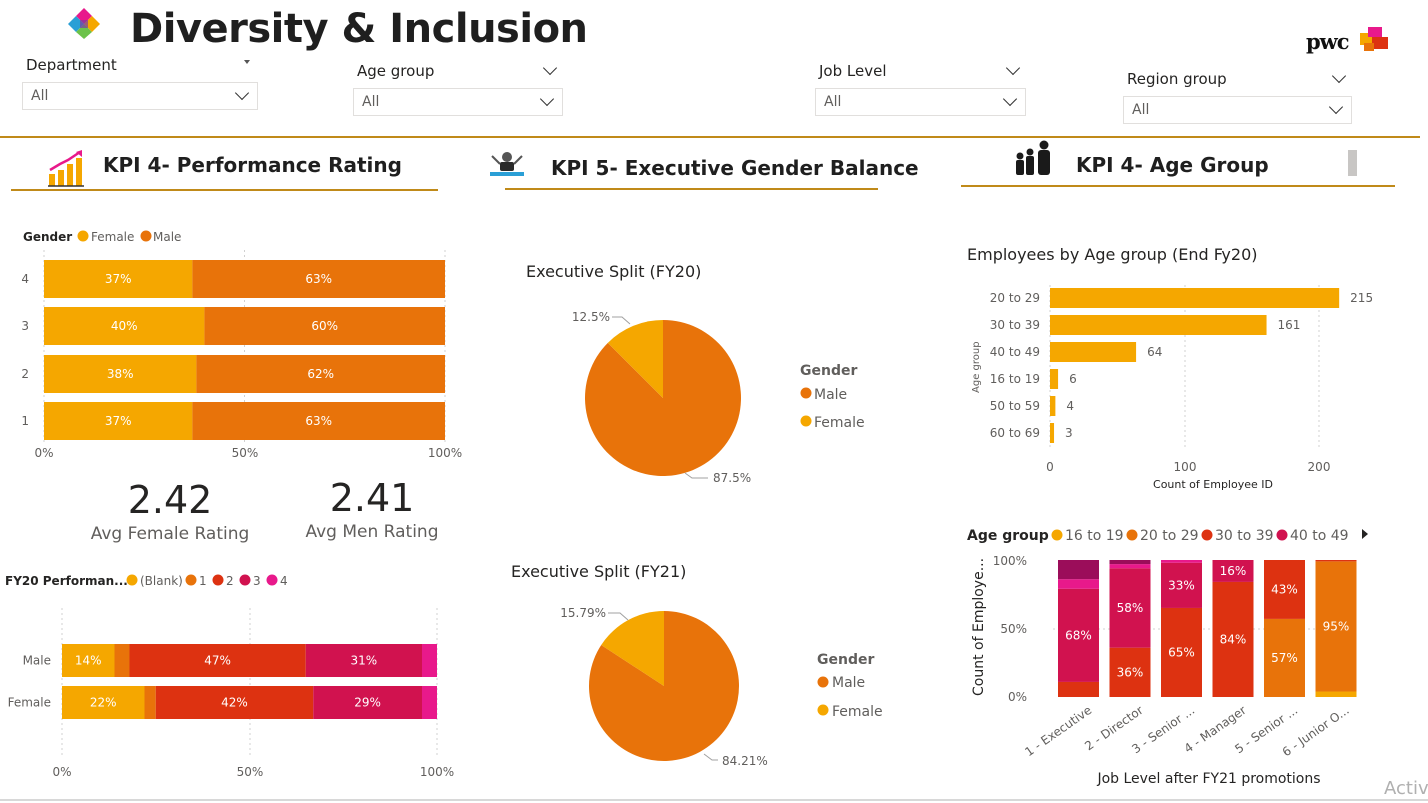 The width and height of the screenshot is (1428, 803). I want to click on data-label: 14%, so click(88, 661).